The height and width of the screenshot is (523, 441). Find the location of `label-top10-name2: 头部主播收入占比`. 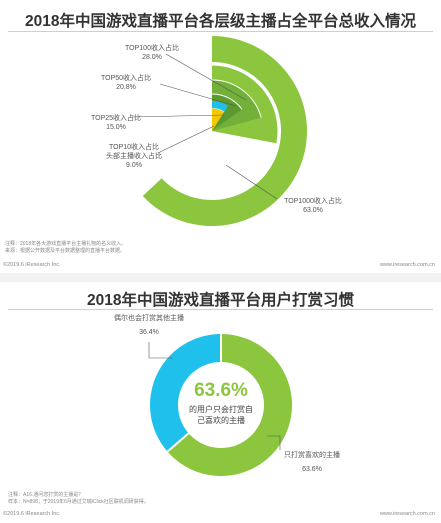

label-top10-name2: 头部主播收入占比 is located at coordinates (134, 155).